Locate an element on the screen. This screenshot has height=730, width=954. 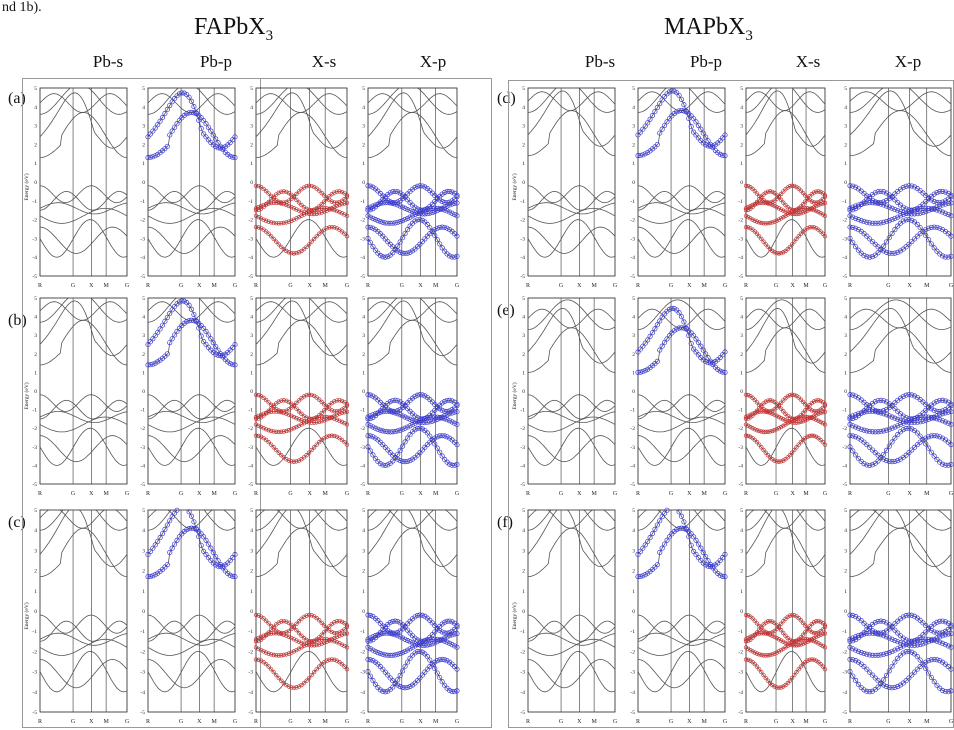
kpoint-tick-label: M is located at coordinates (106, 286).